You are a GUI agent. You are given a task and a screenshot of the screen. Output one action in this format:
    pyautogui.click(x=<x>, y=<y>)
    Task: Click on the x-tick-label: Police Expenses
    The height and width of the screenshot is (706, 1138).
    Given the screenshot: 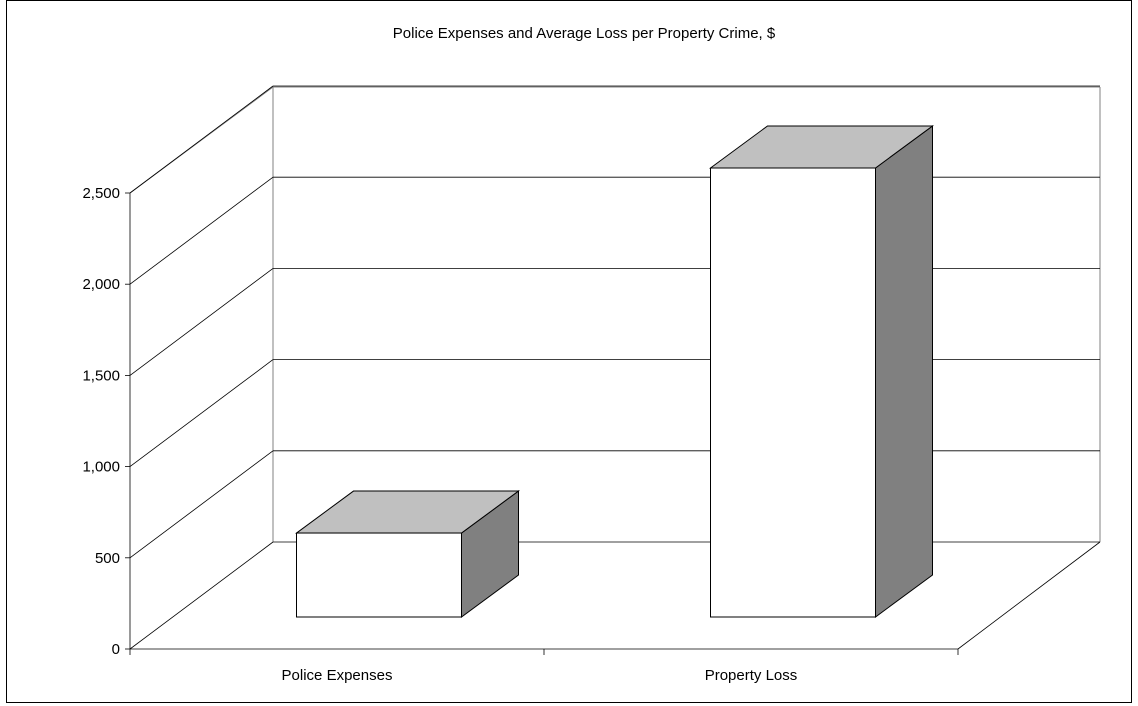 What is the action you would take?
    pyautogui.click(x=337, y=675)
    